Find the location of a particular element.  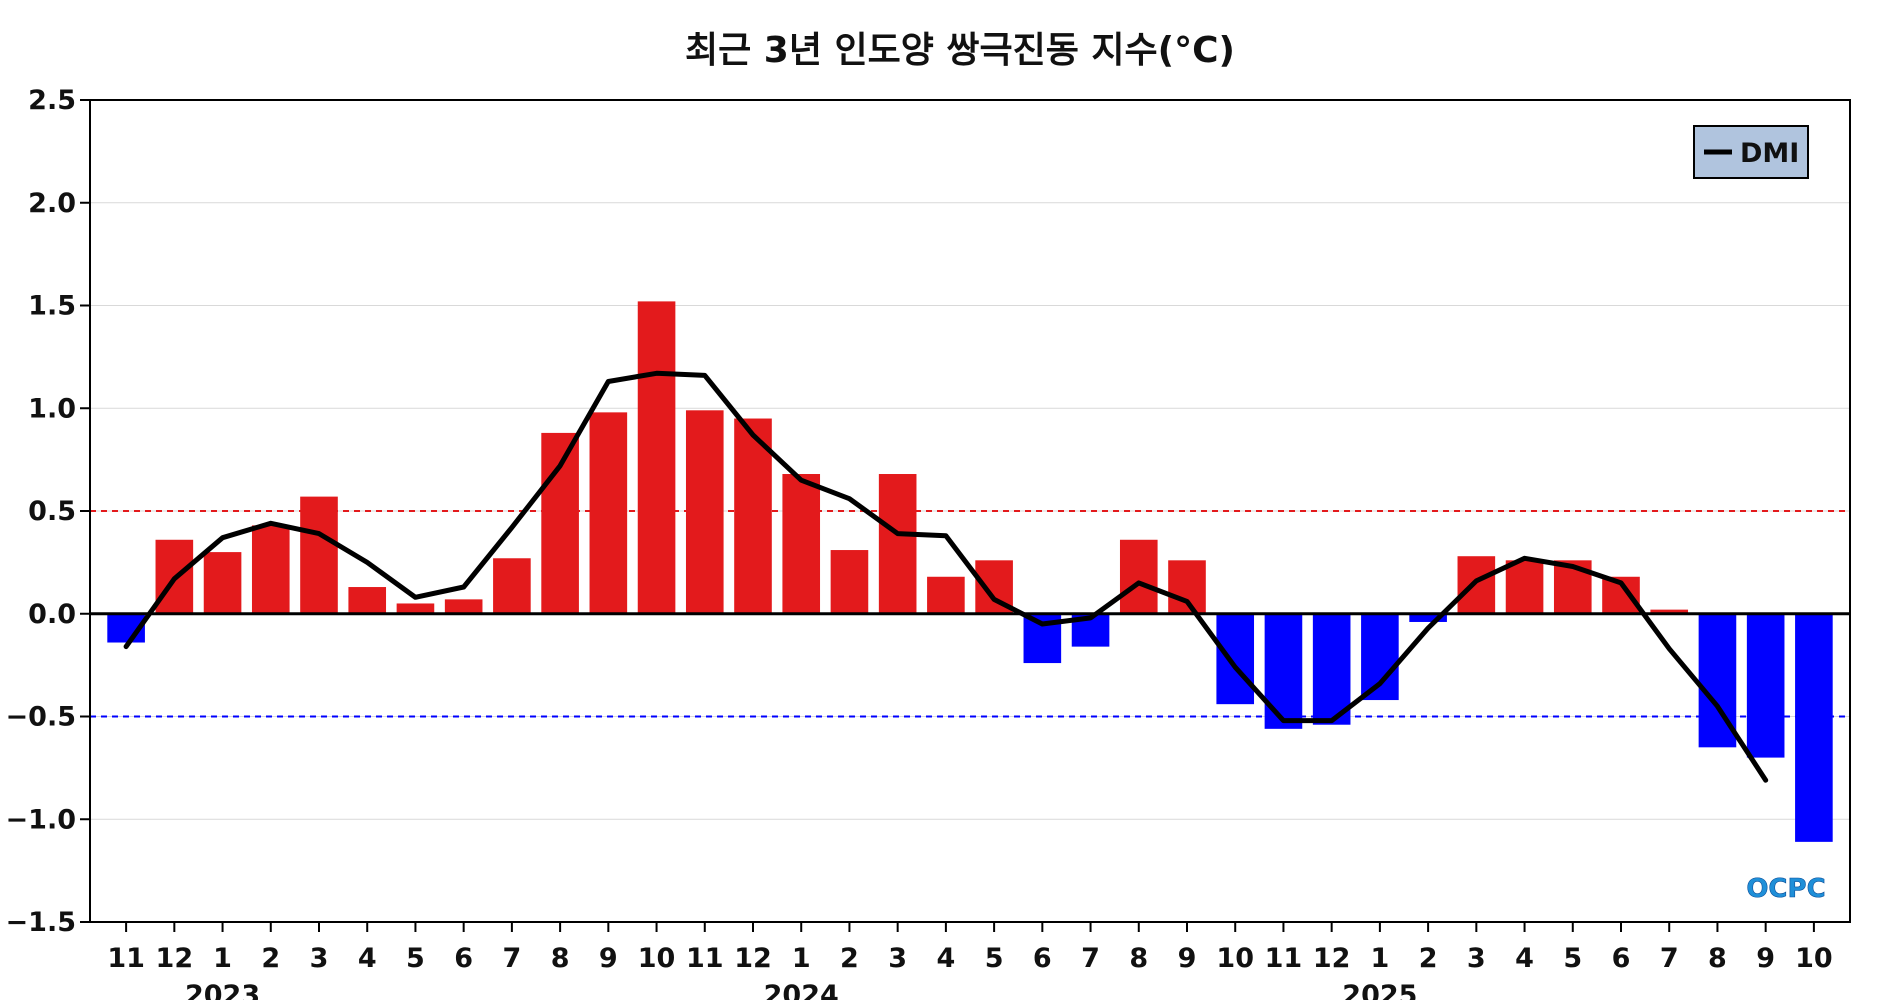

x-year-label: 2023 is located at coordinates (222, 990).